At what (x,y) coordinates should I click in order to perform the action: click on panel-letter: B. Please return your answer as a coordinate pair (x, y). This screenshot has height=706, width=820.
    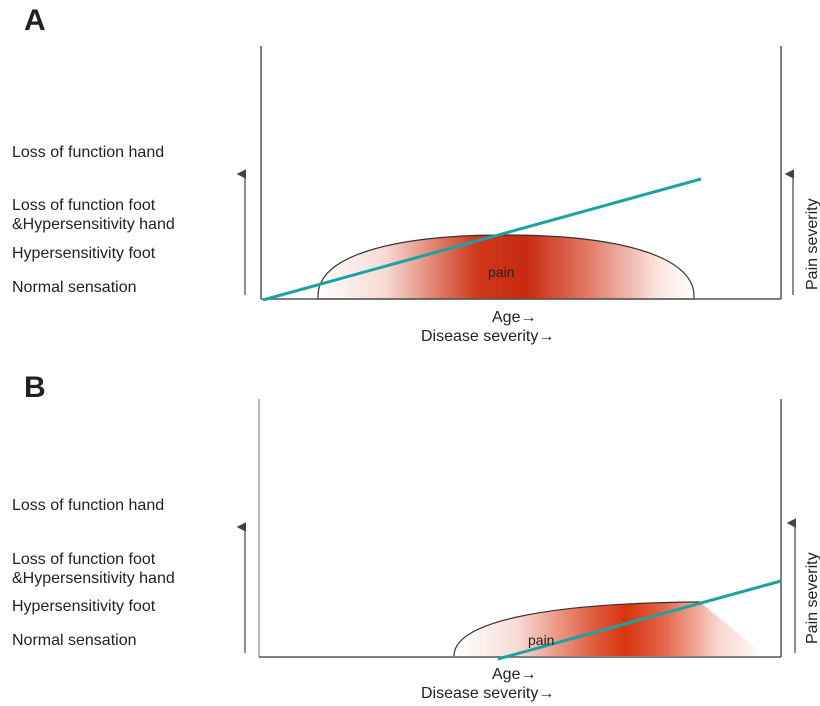
    Looking at the image, I should click on (35, 387).